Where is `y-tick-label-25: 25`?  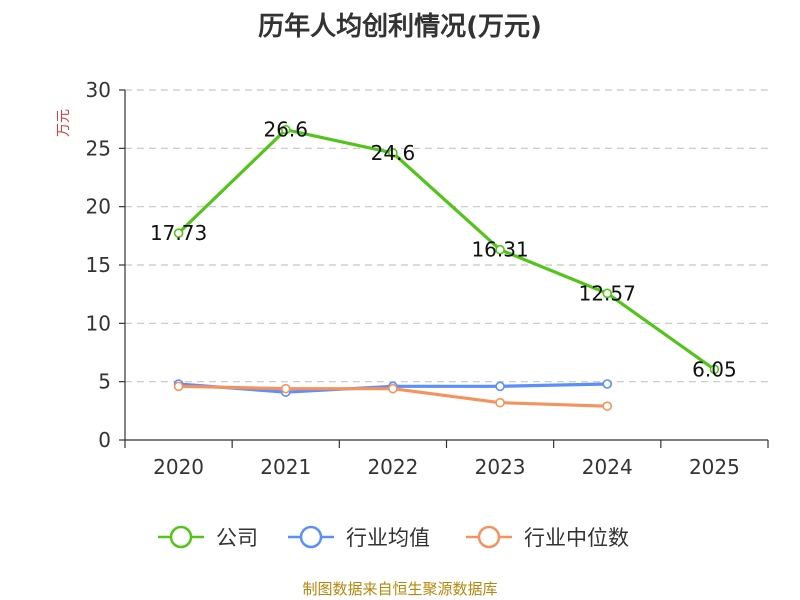
y-tick-label-25: 25 is located at coordinates (98, 148).